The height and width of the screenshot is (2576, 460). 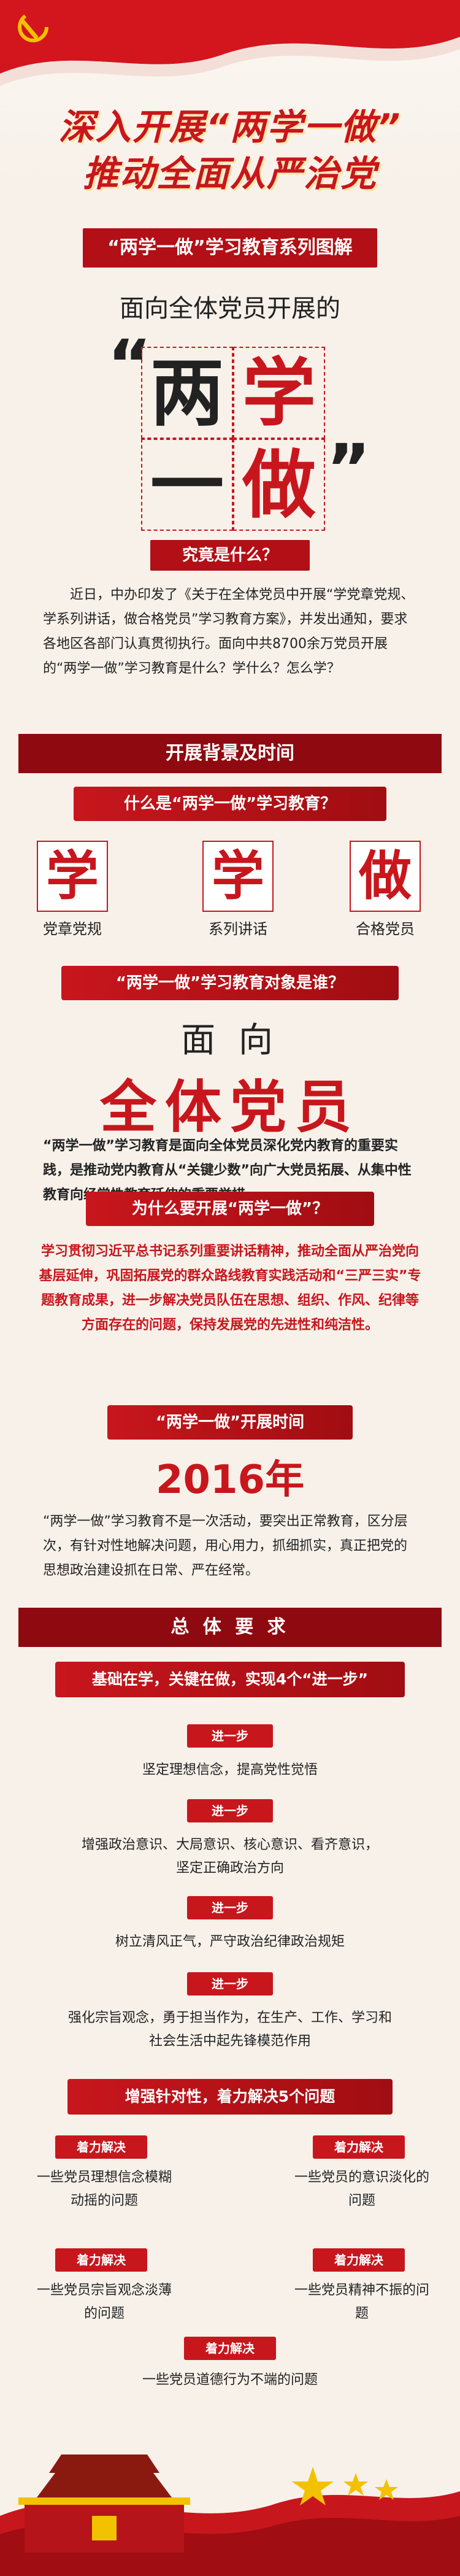 I want to click on problem-badge-4: 着力解决, so click(x=359, y=2260).